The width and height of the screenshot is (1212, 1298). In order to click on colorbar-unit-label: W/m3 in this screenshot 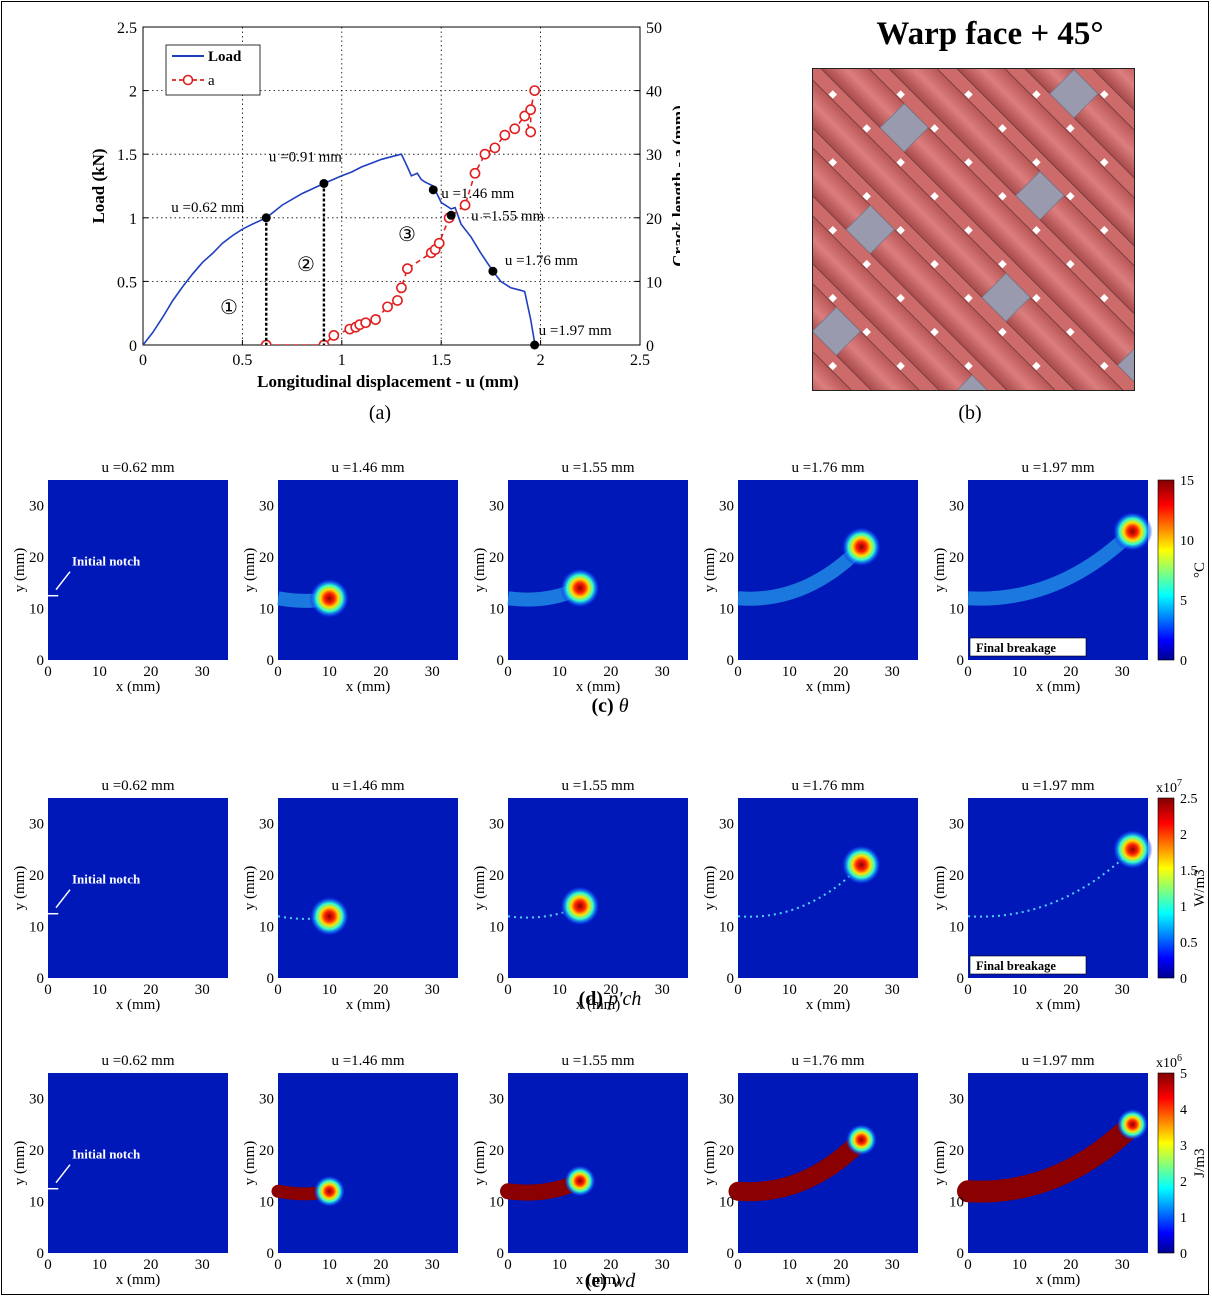, I will do `click(1200, 888)`.